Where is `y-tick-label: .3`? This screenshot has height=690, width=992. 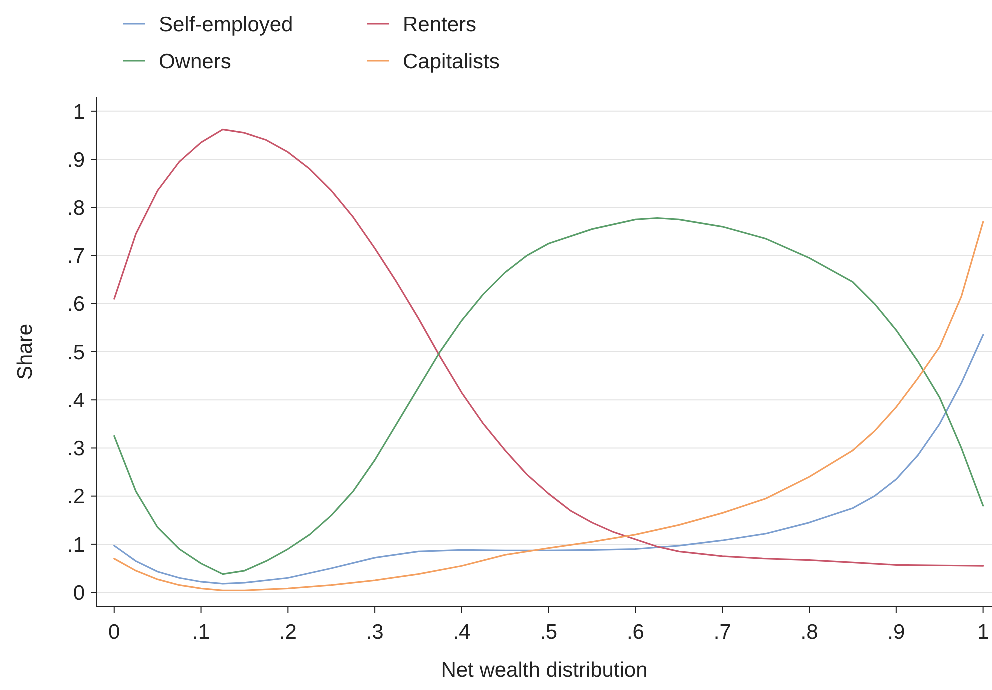
y-tick-label: .3 is located at coordinates (76, 449).